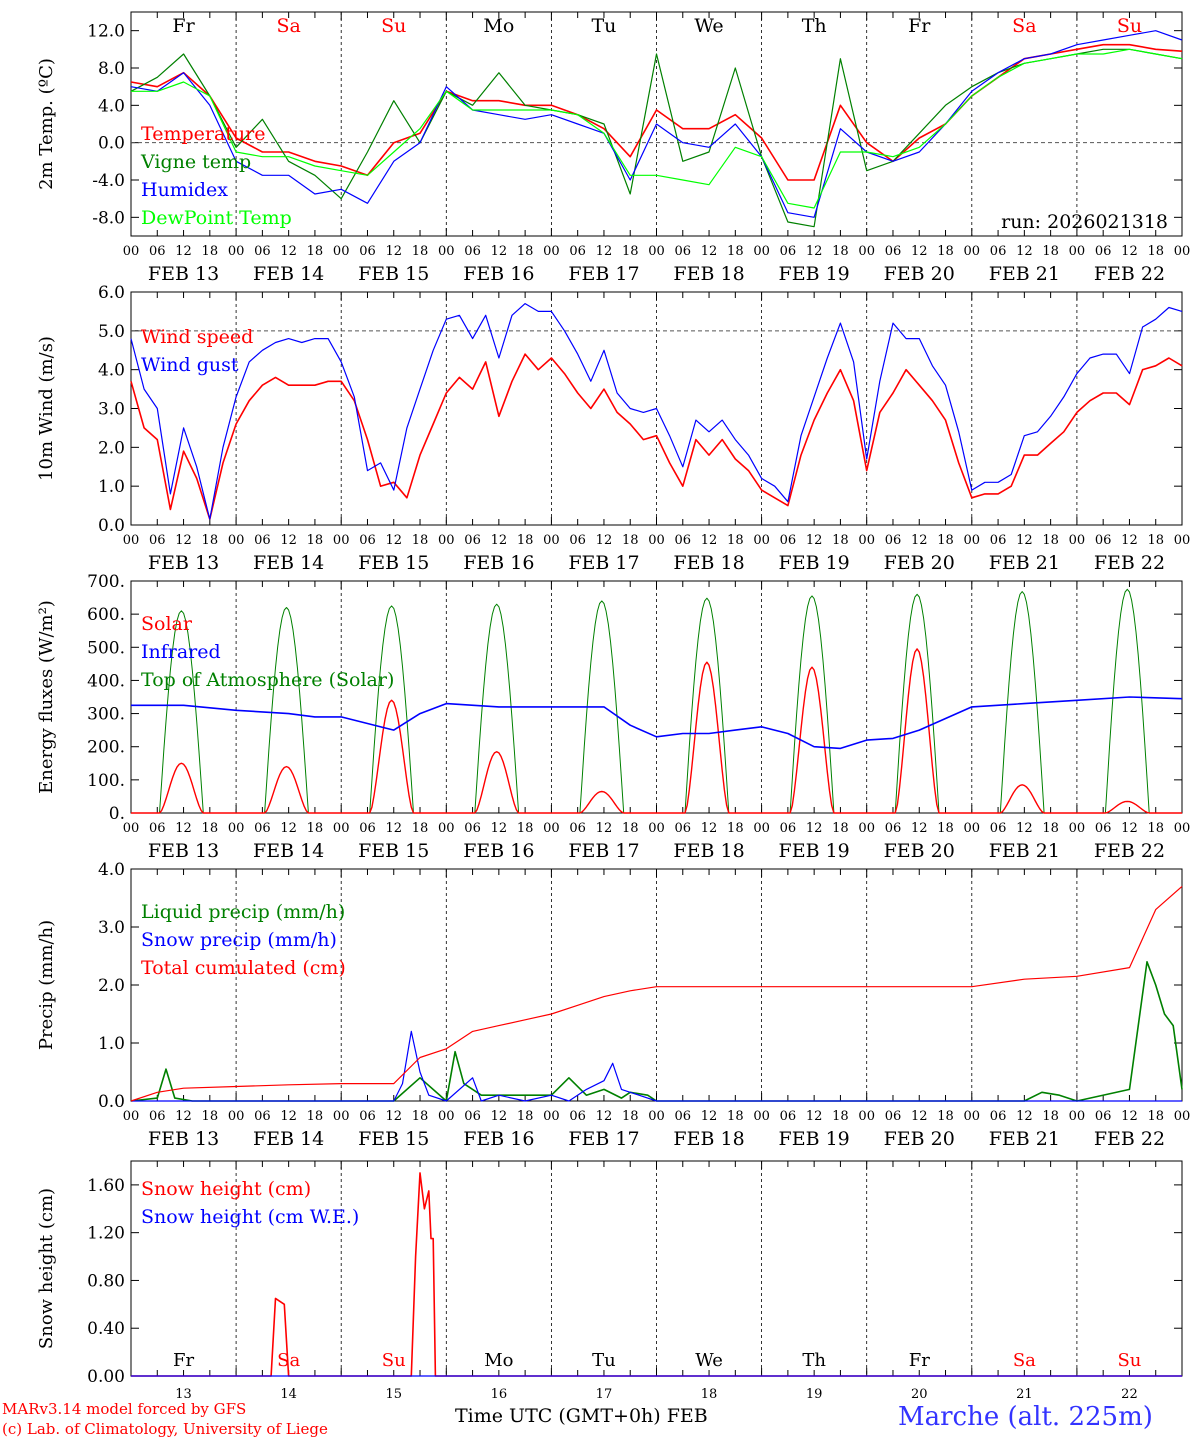 This screenshot has height=1440, width=1194. What do you see at coordinates (1129, 851) in the screenshot?
I see `x-date-label: FEB 22` at bounding box center [1129, 851].